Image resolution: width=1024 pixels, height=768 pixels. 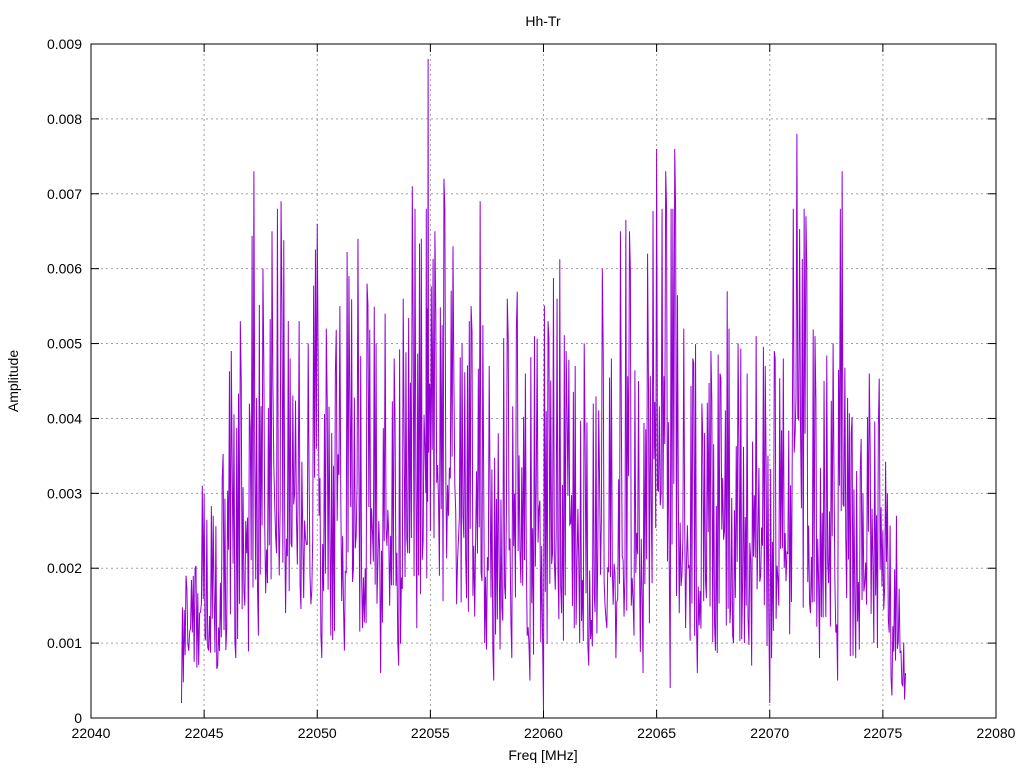 I want to click on y-tick-label: 0.003, so click(x=64, y=493).